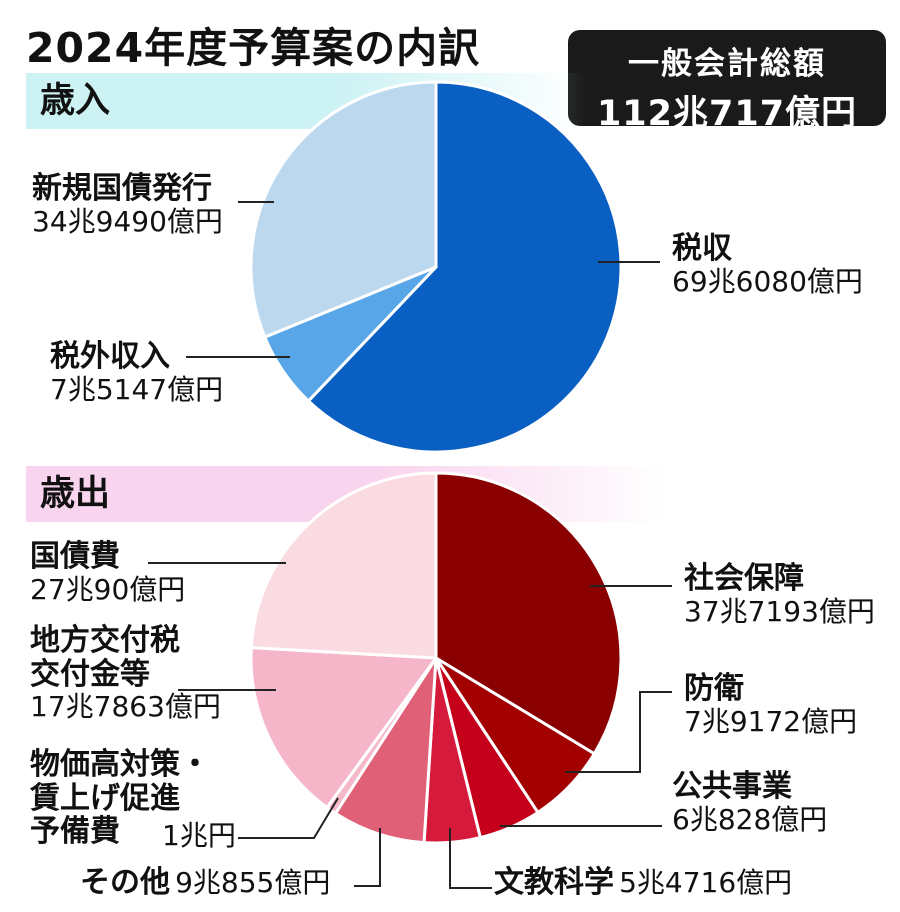 The width and height of the screenshot is (900, 912). I want to click on revenue-slice-bond, so click(343, 209).